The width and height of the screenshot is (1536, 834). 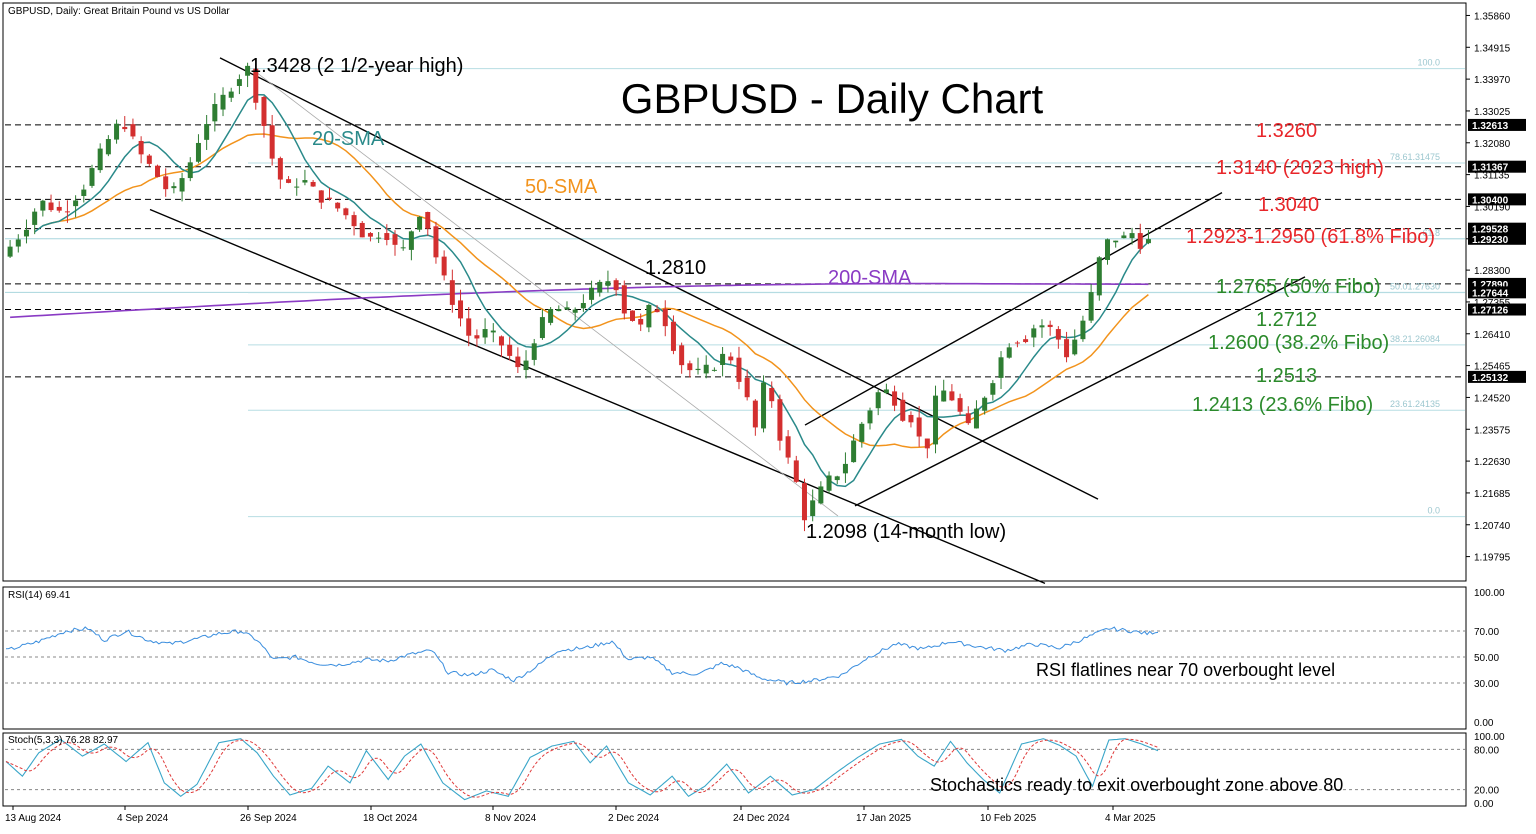 I want to click on rsi-tick-label: 50.00, so click(x=1486, y=658).